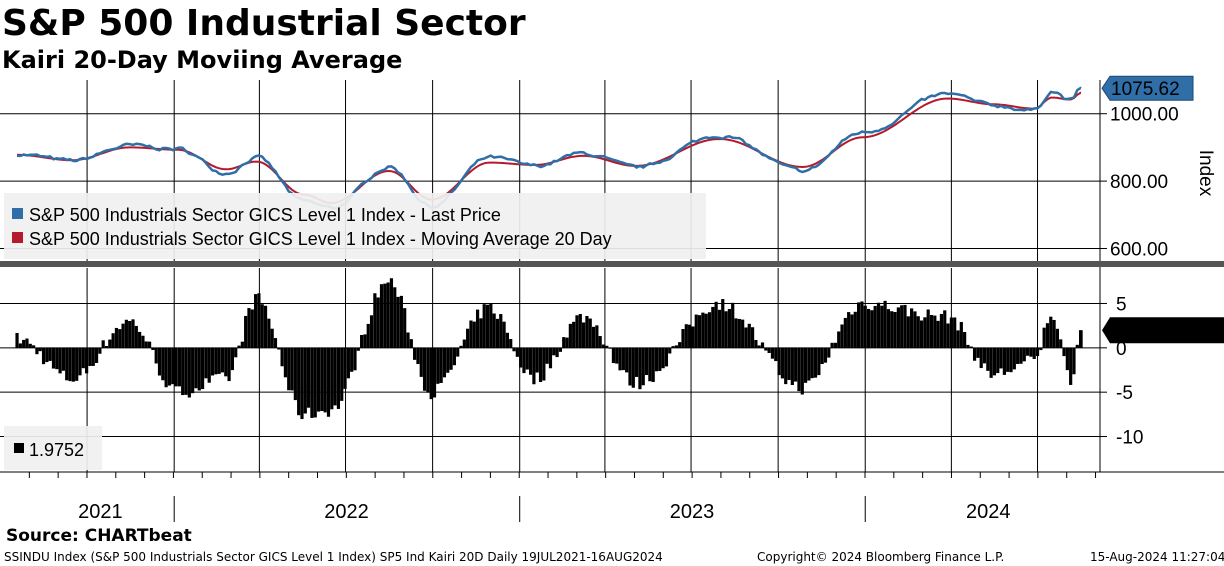 The width and height of the screenshot is (1224, 566). I want to click on kairi-legend-swatch, so click(19, 448).